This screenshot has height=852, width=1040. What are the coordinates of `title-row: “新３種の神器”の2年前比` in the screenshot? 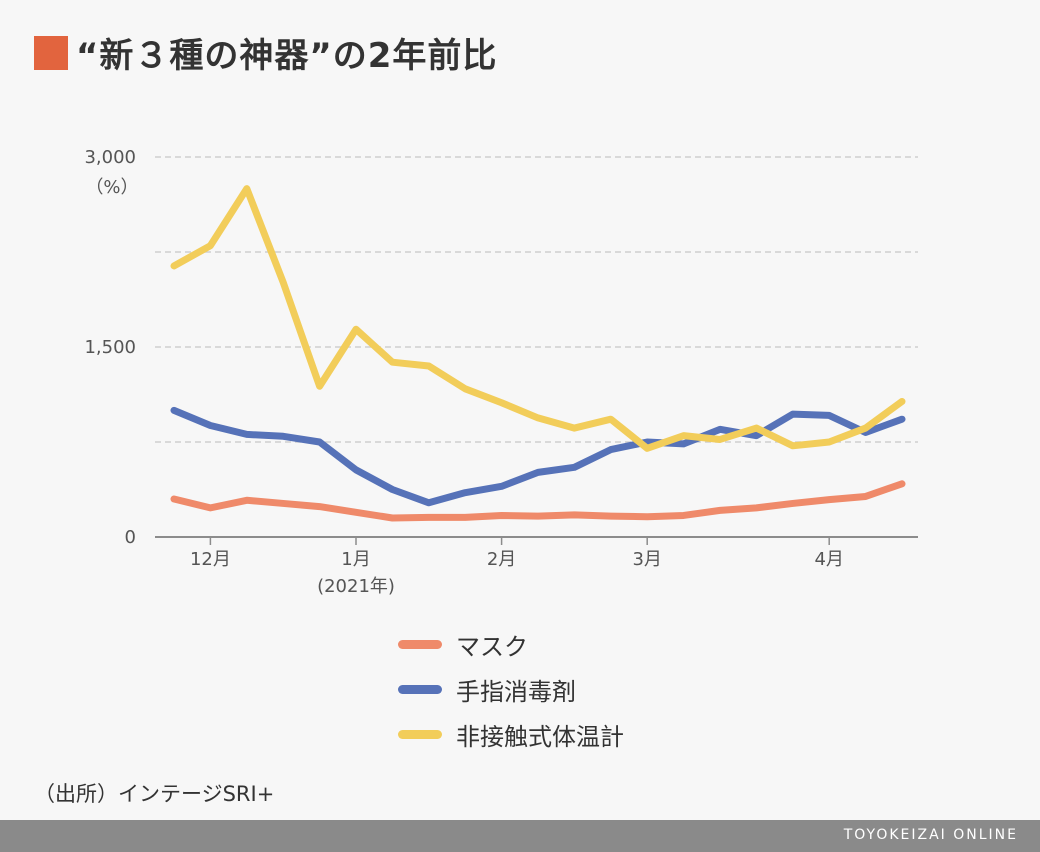 It's located at (265, 52).